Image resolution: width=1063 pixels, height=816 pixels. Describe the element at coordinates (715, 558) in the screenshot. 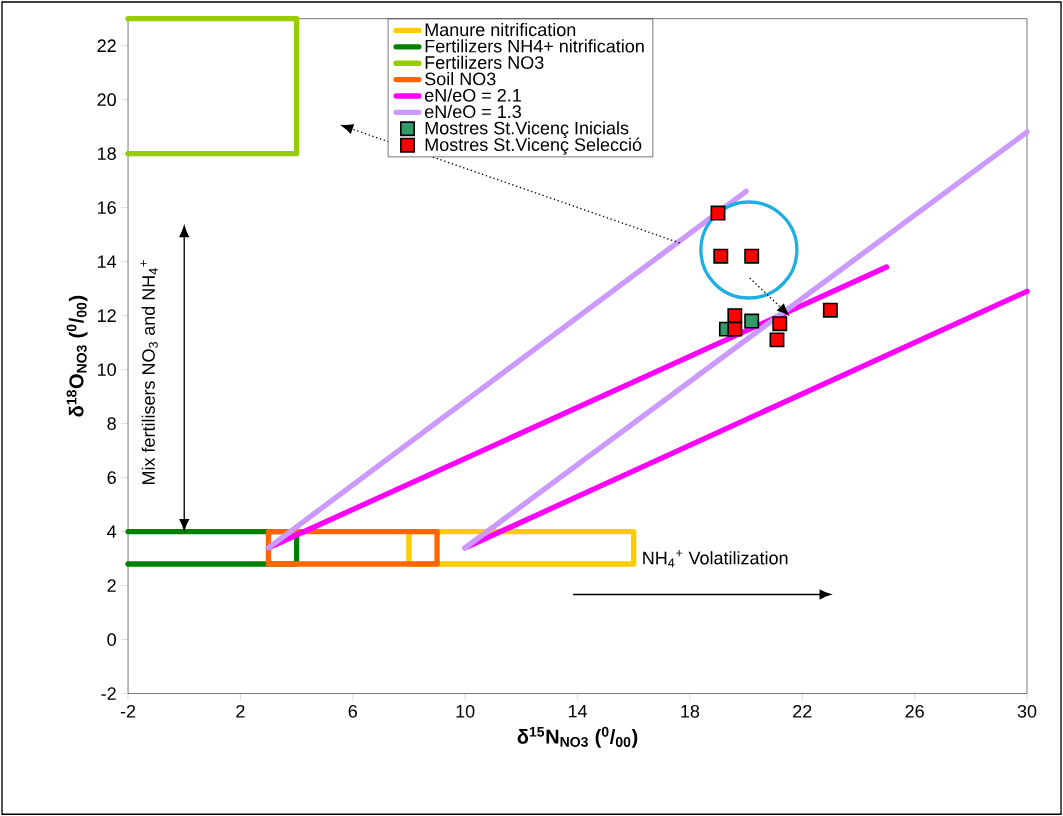

I see `annotation: NH$_{4}$$^{+}$ Volatilization` at that location.